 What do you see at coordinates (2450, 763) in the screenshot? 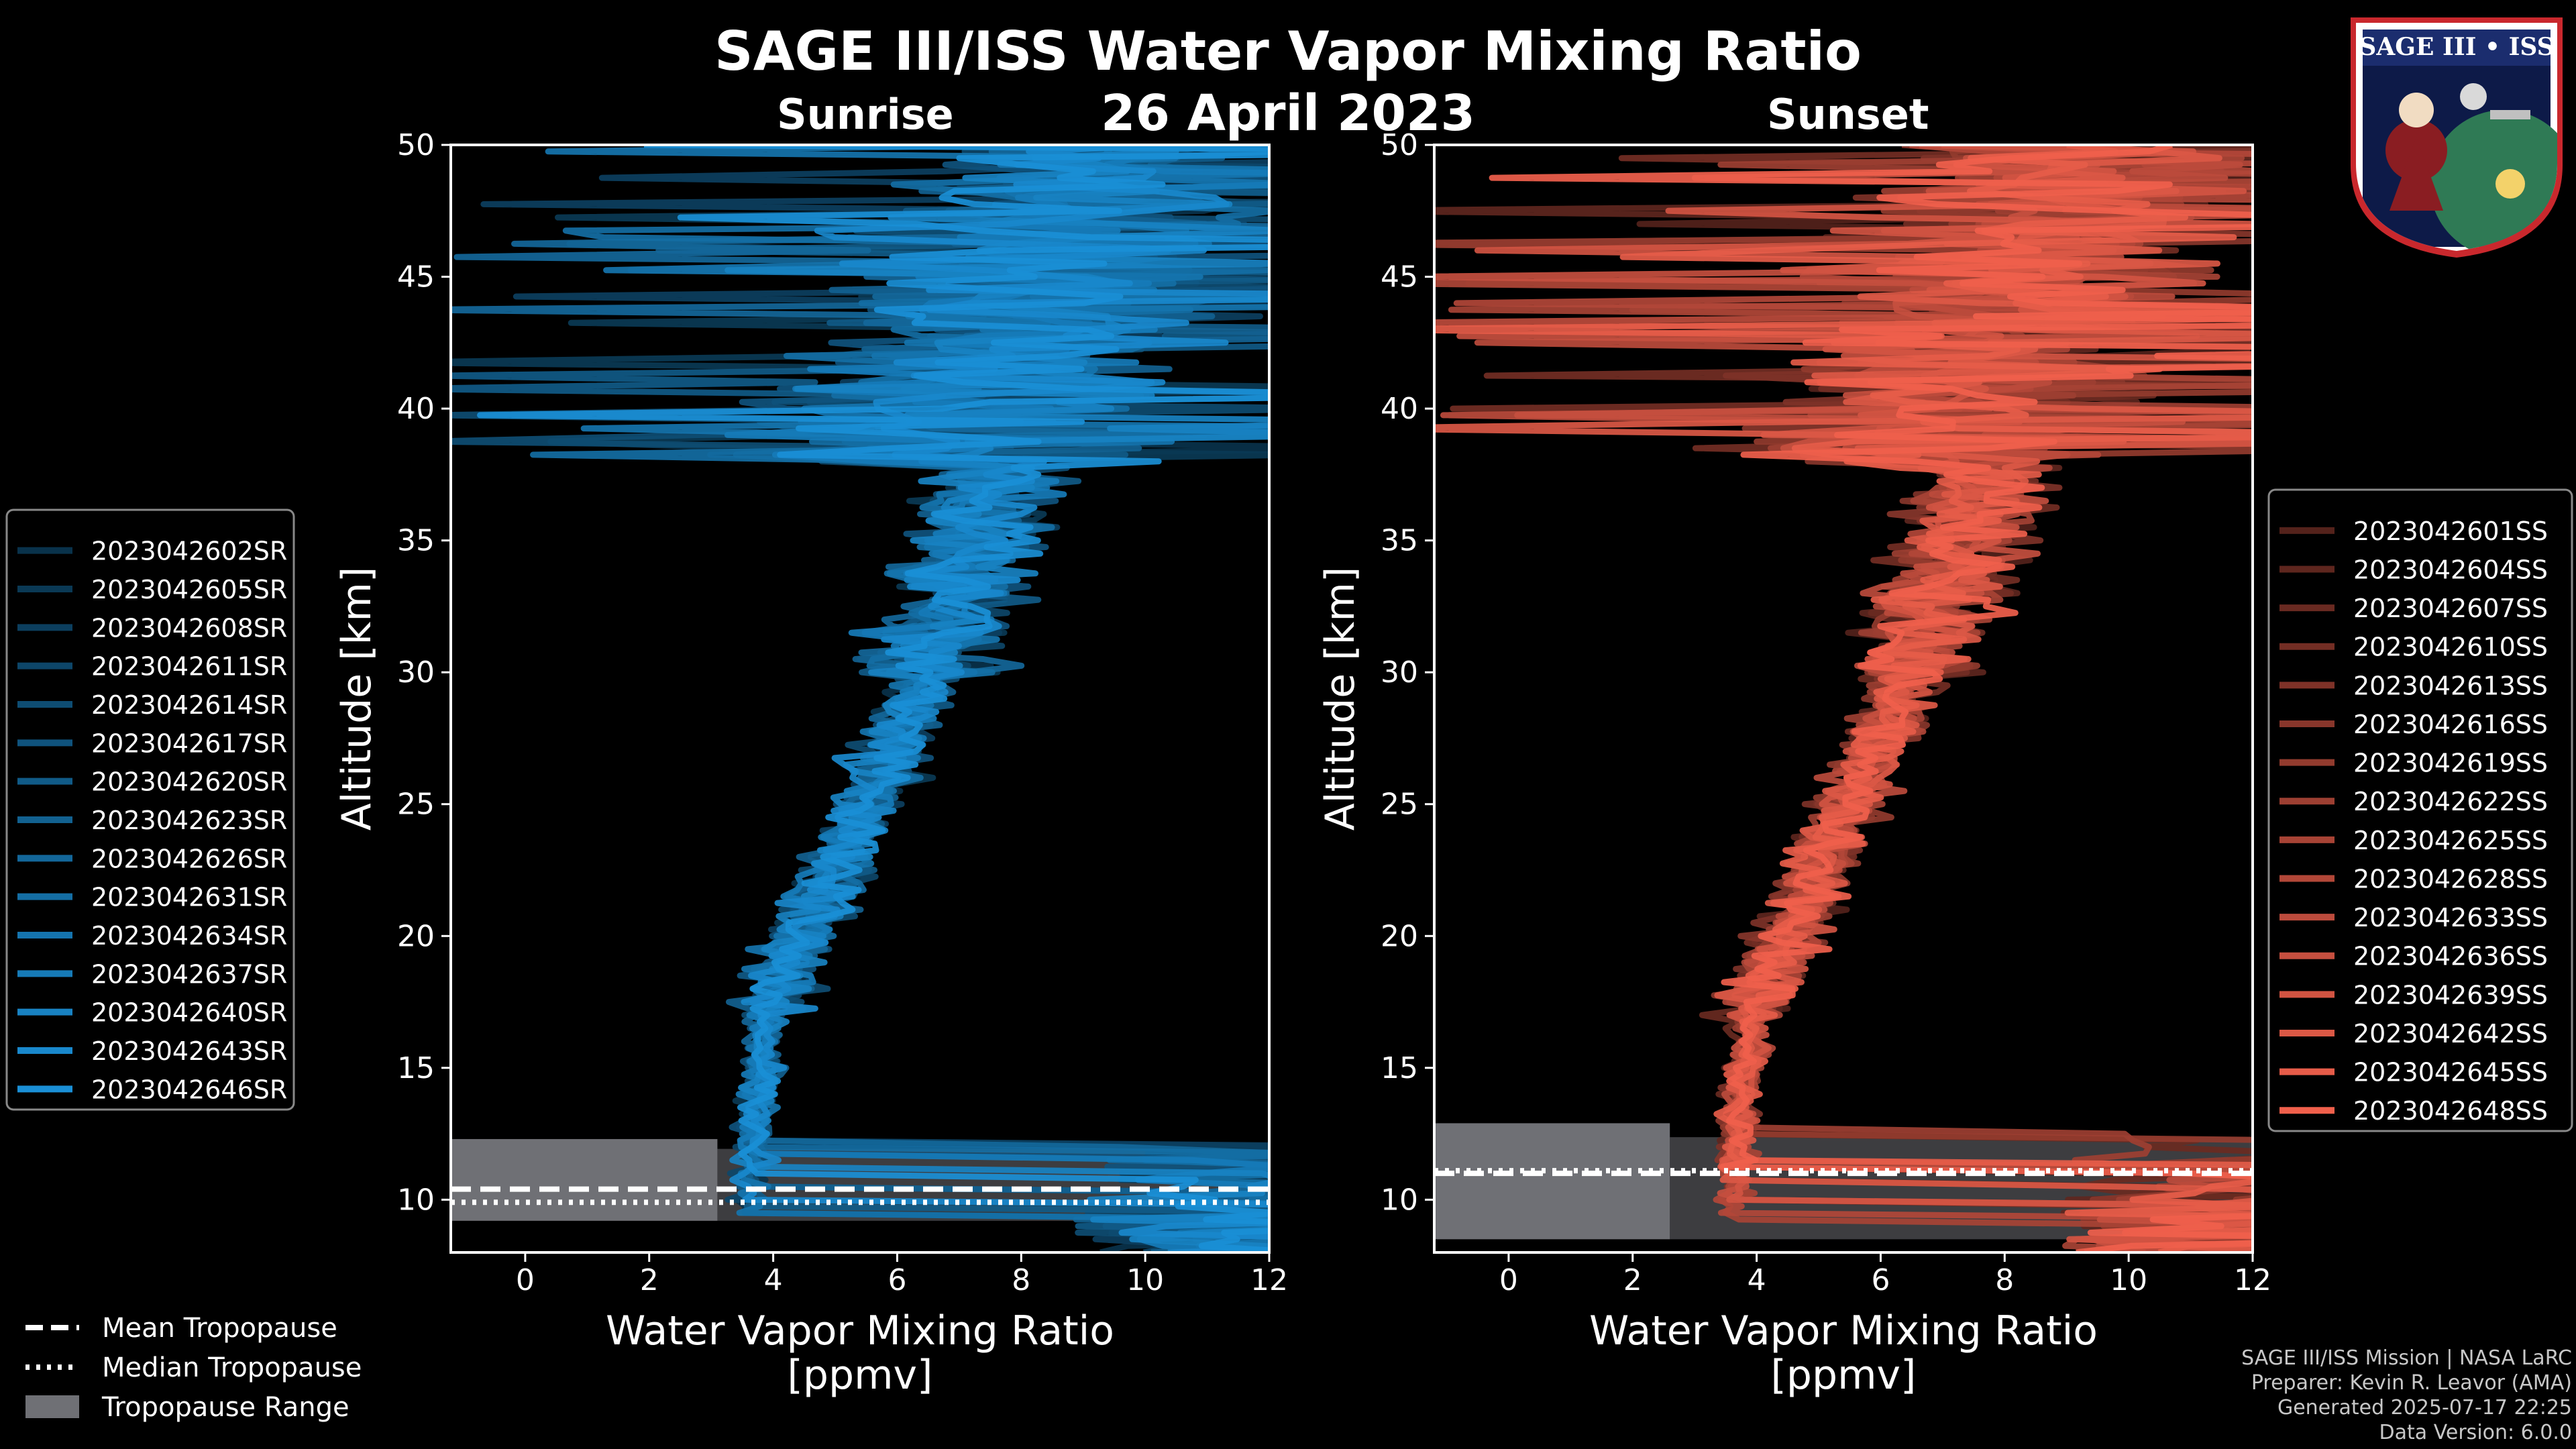
I see `legend-entry: 2023042619SS` at bounding box center [2450, 763].